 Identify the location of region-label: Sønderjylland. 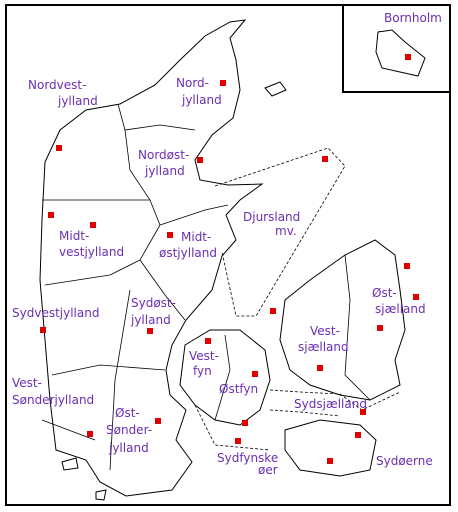
(53, 400).